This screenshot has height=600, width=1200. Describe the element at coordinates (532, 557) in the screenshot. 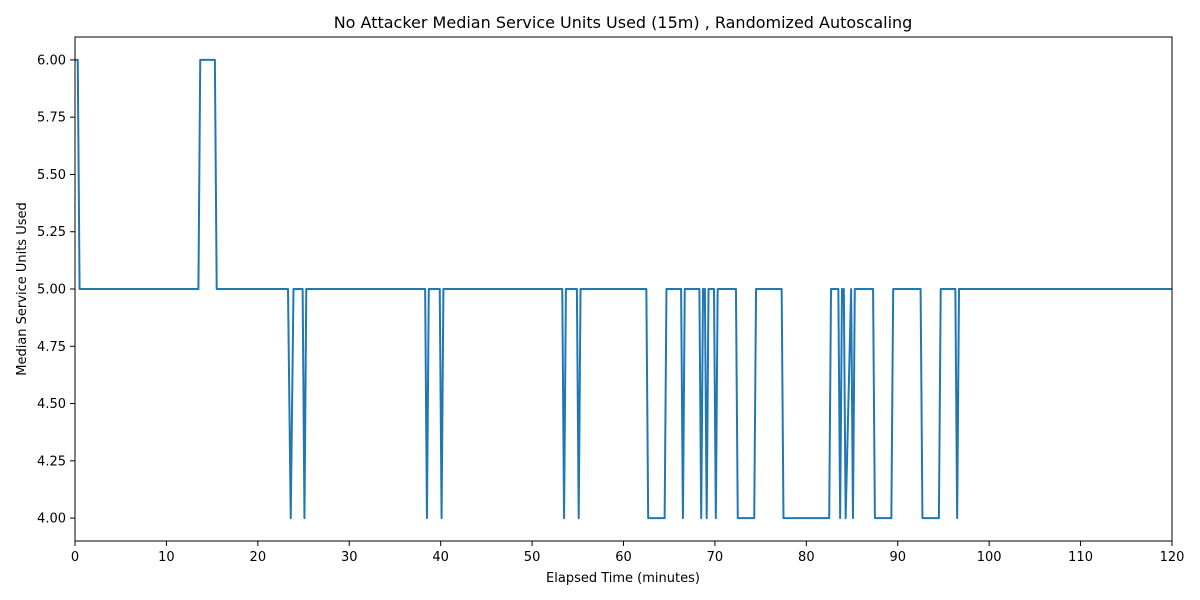

I see `x-tick-label: 50` at that location.